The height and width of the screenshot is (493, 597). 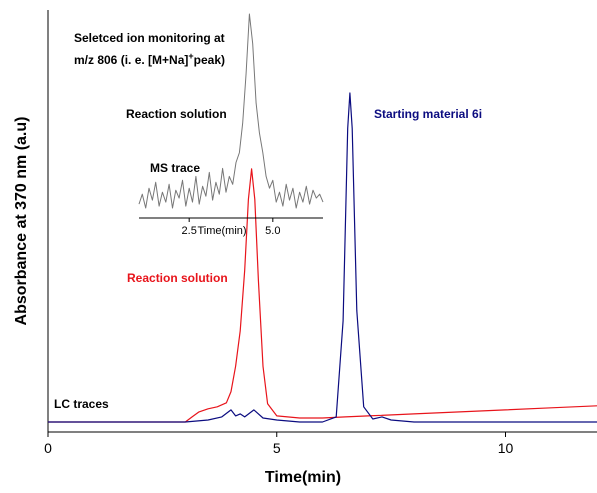 What do you see at coordinates (303, 477) in the screenshot?
I see `x-axis-label: Time(min)` at bounding box center [303, 477].